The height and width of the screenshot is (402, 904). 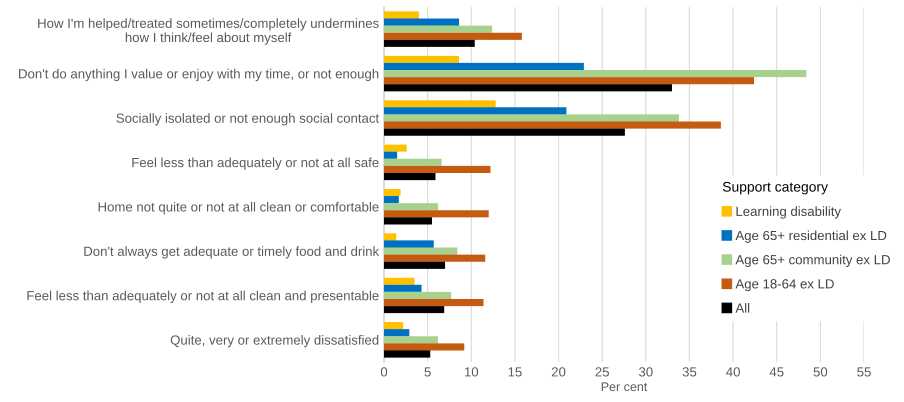 I want to click on y-tick-label: Quite, very or extremely dissatisfied, so click(x=274, y=341).